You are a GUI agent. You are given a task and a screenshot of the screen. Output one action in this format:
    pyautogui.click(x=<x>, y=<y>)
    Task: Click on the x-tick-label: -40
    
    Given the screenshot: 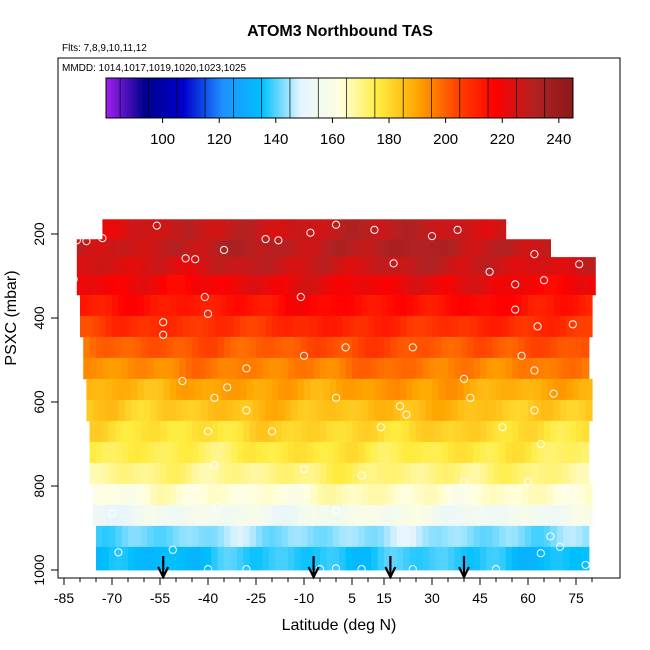 What is the action you would take?
    pyautogui.click(x=208, y=598)
    